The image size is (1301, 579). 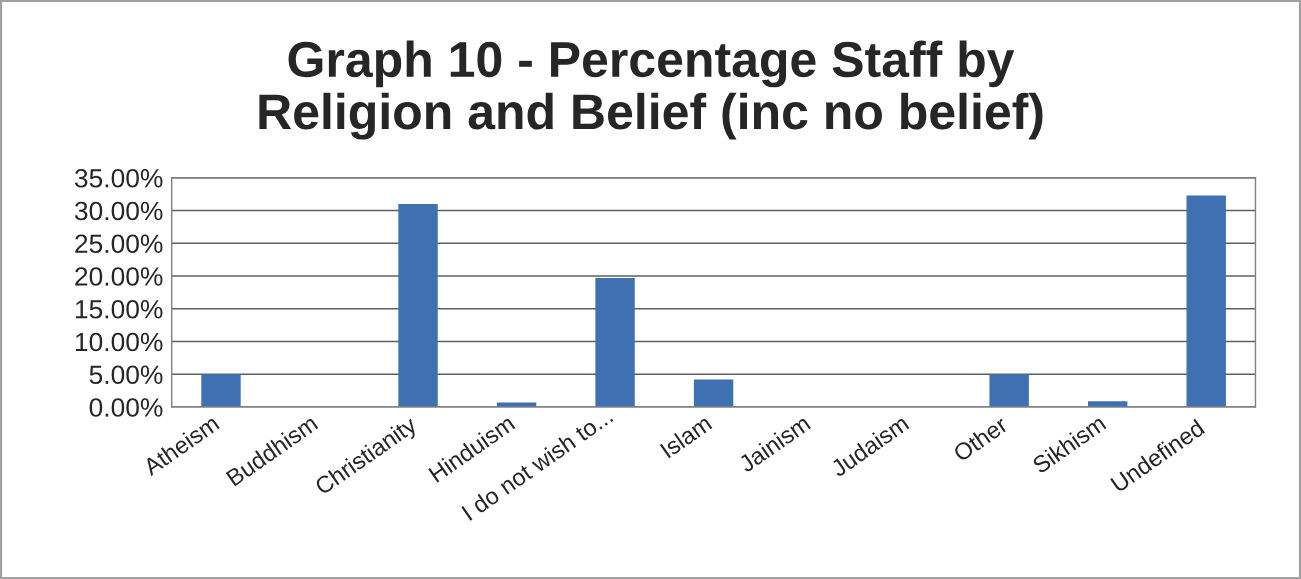 I want to click on y-tick-label: 20.00%, so click(x=119, y=276).